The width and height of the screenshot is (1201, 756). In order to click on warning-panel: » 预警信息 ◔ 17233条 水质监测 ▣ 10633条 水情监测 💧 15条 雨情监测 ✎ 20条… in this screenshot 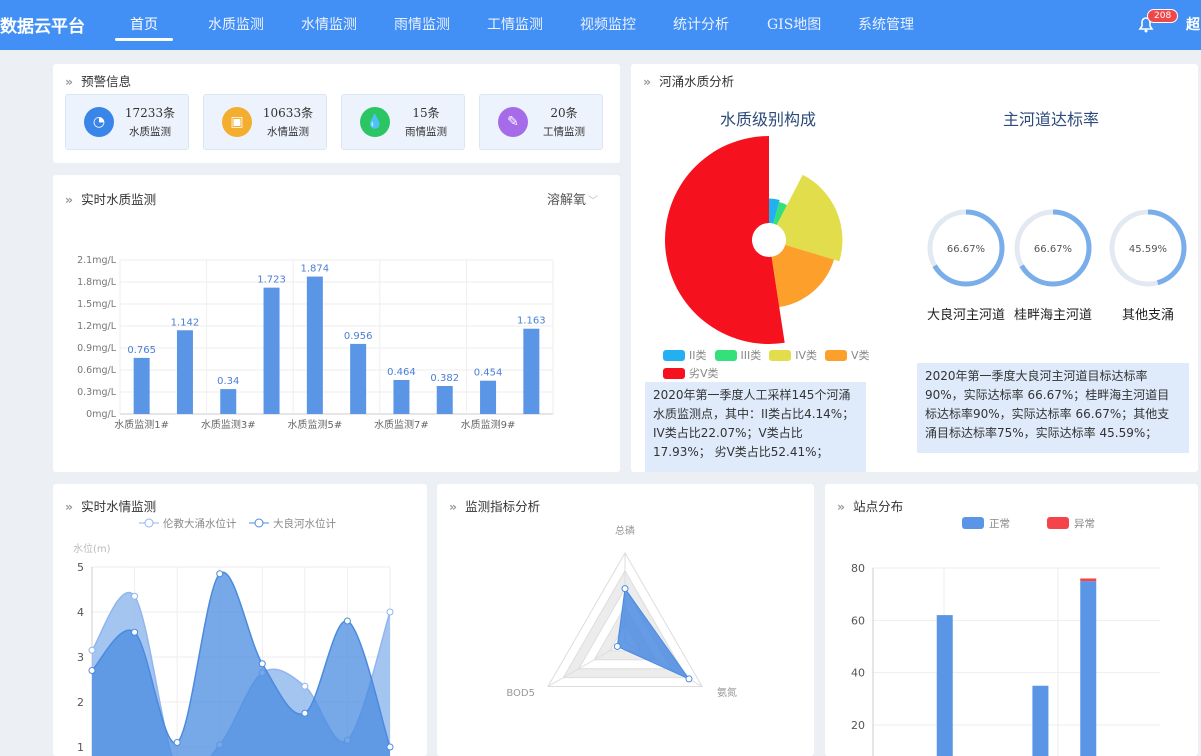, I will do `click(336, 113)`.